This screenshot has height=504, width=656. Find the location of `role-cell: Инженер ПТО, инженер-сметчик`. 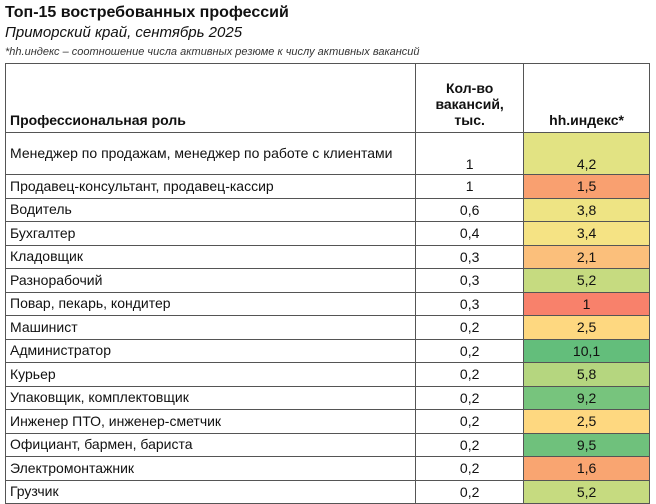

role-cell: Инженер ПТО, инженер-сметчик is located at coordinates (210, 421).